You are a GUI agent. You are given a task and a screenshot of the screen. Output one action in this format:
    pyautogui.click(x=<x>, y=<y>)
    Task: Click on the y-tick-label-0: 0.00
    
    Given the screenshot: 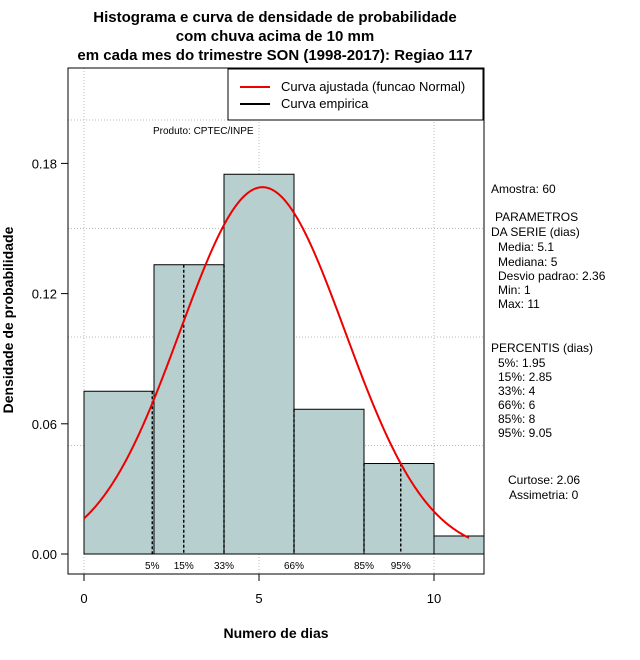 What is the action you would take?
    pyautogui.click(x=44, y=554)
    